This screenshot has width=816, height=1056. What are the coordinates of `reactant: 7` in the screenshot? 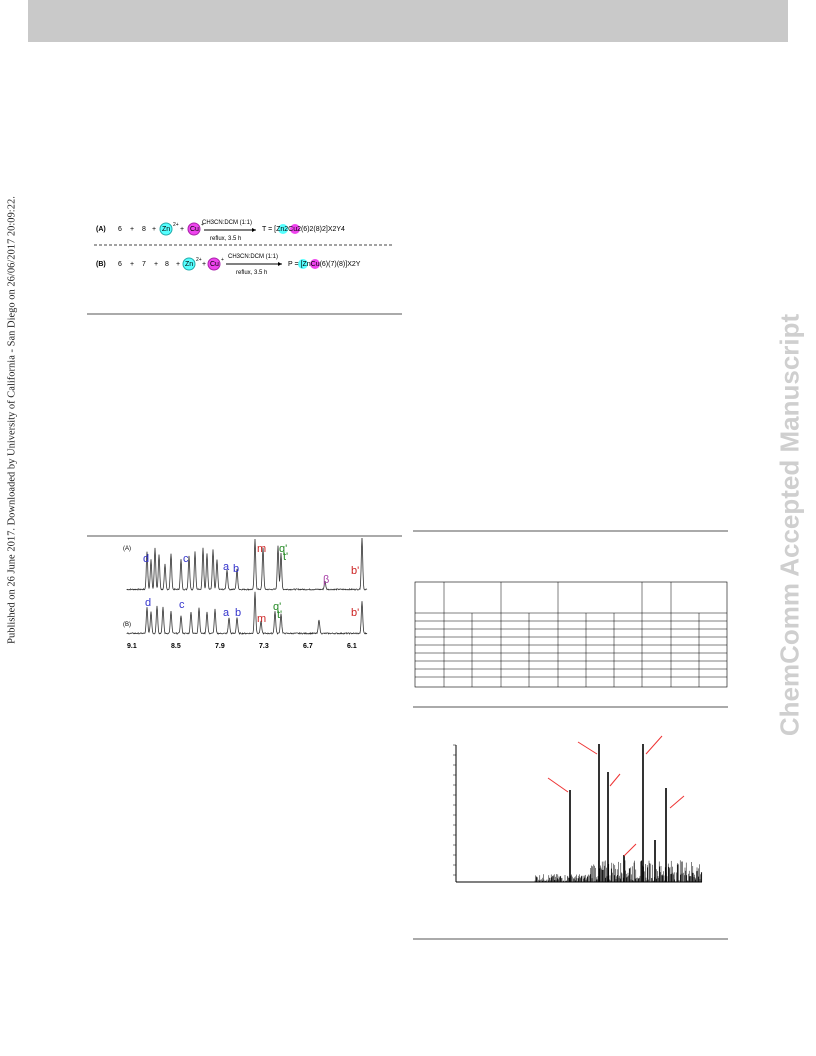 It's located at (144, 264).